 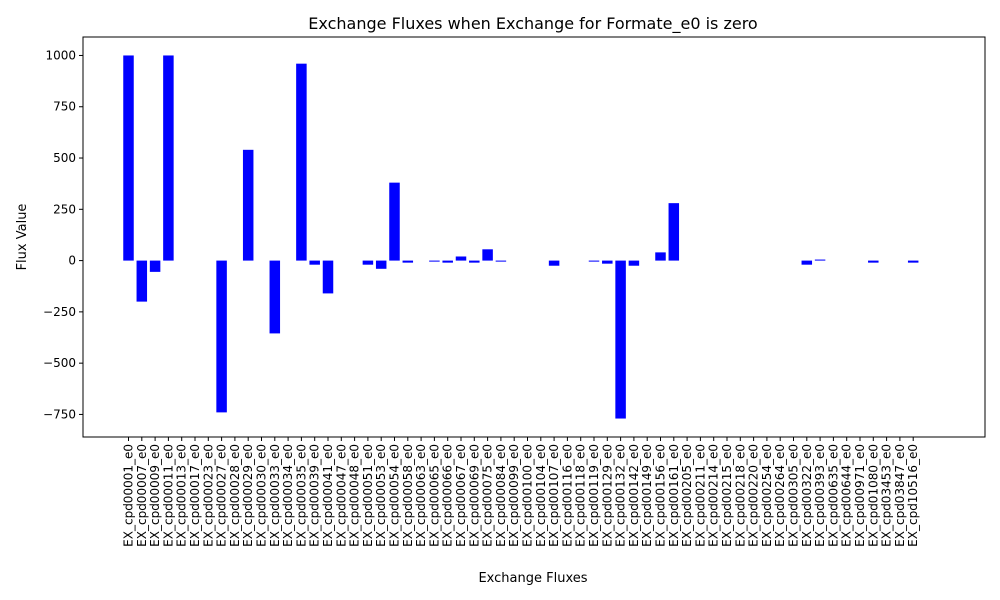 What do you see at coordinates (607, 495) in the screenshot?
I see `x-tick-label: EX_cpd00129_e0` at bounding box center [607, 495].